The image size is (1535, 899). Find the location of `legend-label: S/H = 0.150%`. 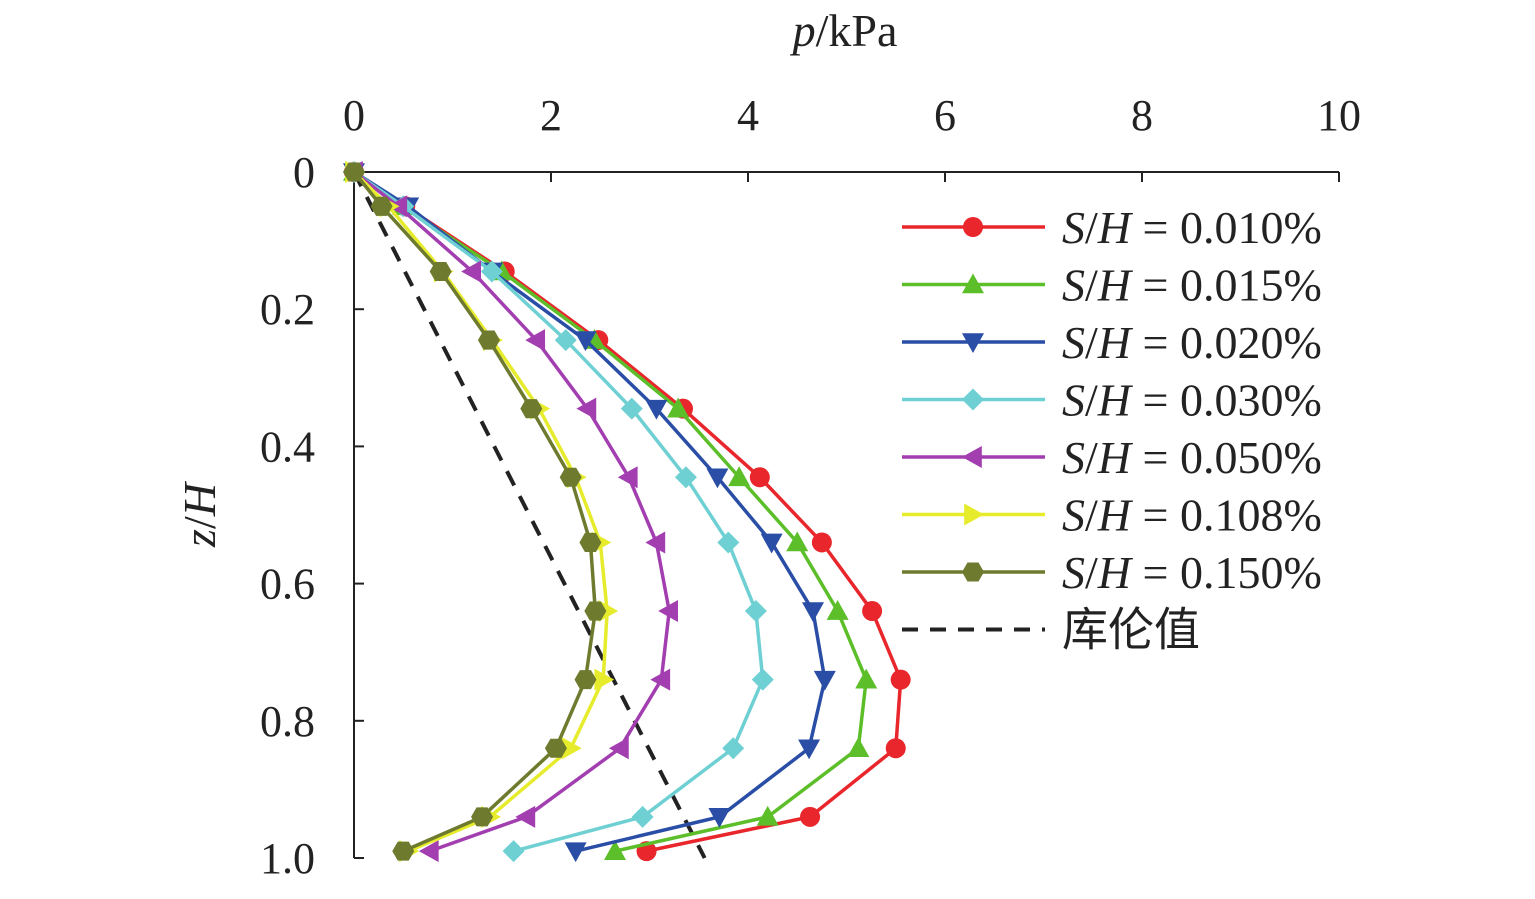

legend-label: S/H = 0.150% is located at coordinates (1192, 572).